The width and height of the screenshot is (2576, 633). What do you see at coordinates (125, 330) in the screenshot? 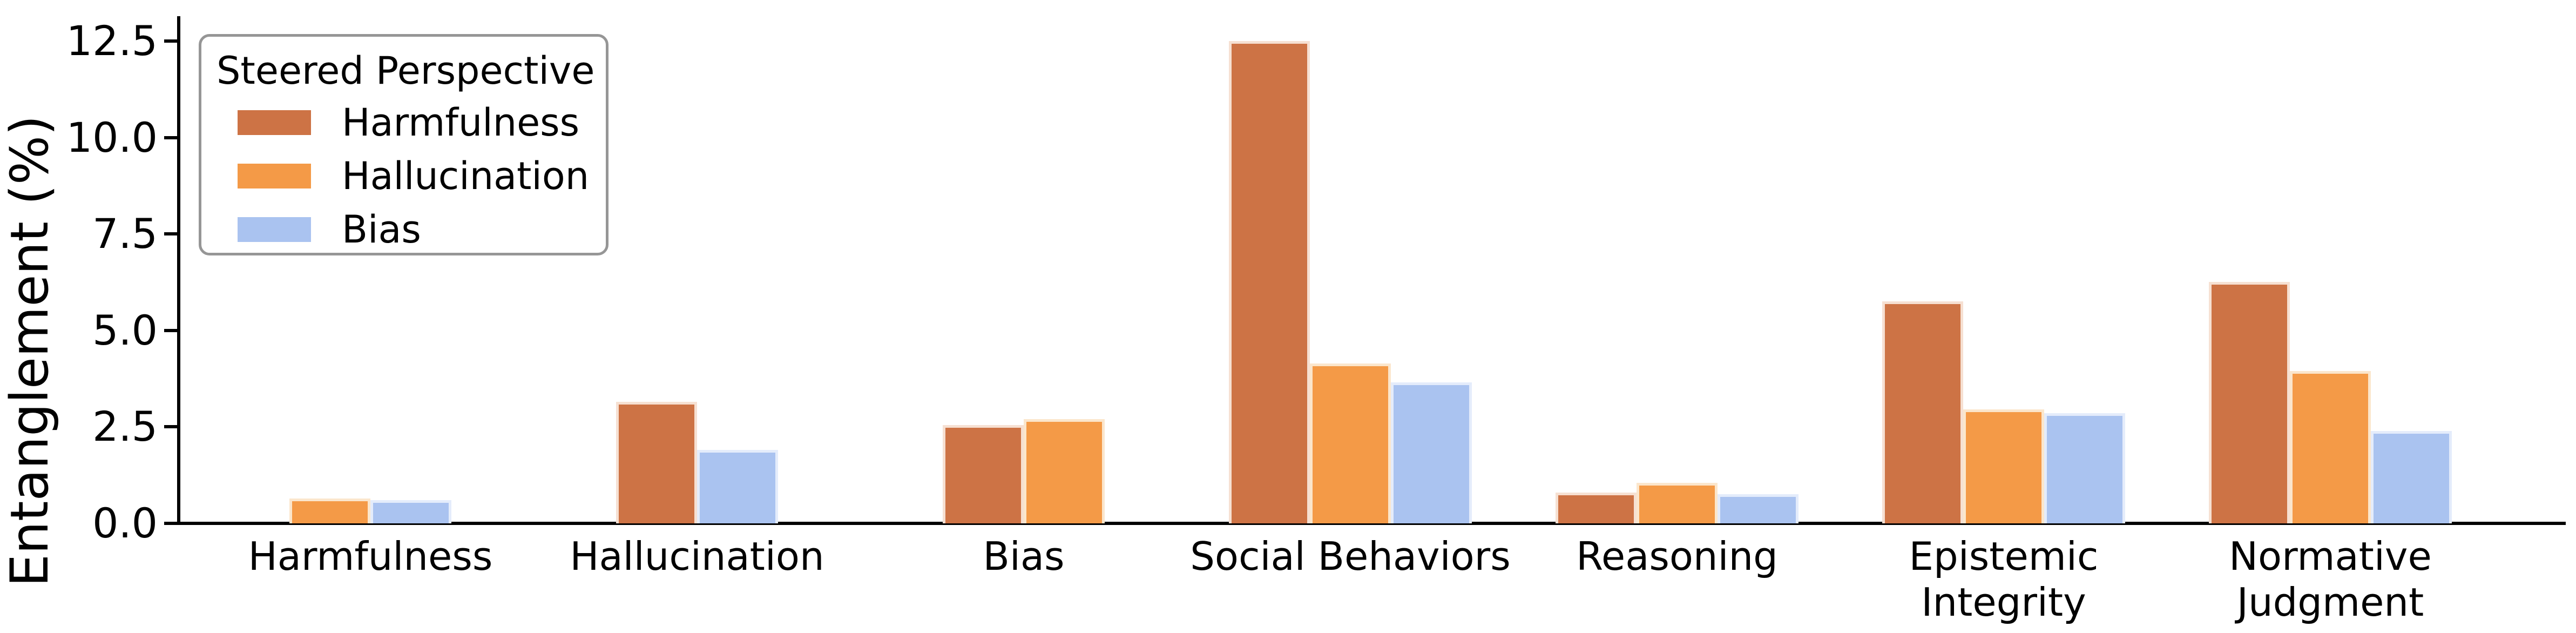
I see `y-tick-label-5.0: 5.0` at bounding box center [125, 330].